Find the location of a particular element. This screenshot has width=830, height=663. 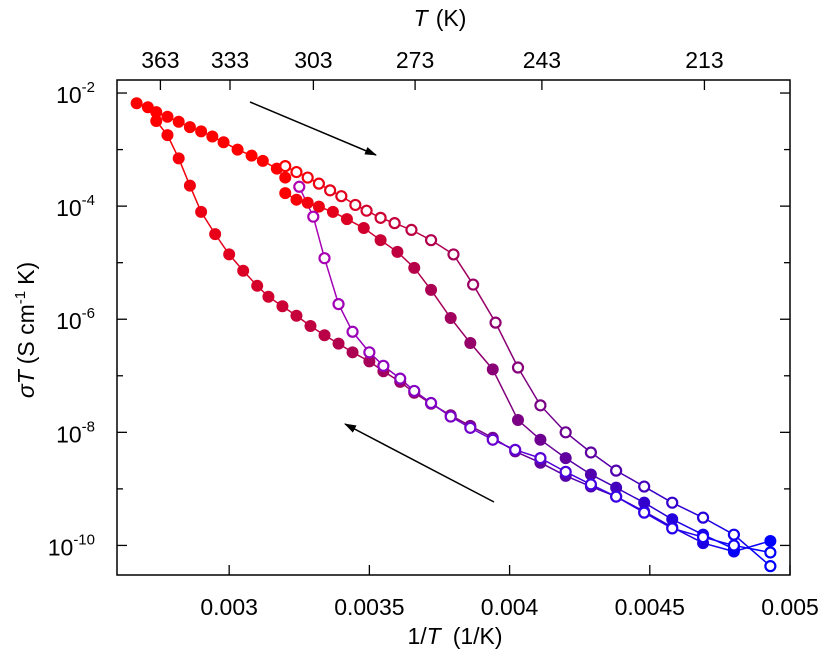

y-tick-label: 10⁻⁴ is located at coordinates (75, 206).